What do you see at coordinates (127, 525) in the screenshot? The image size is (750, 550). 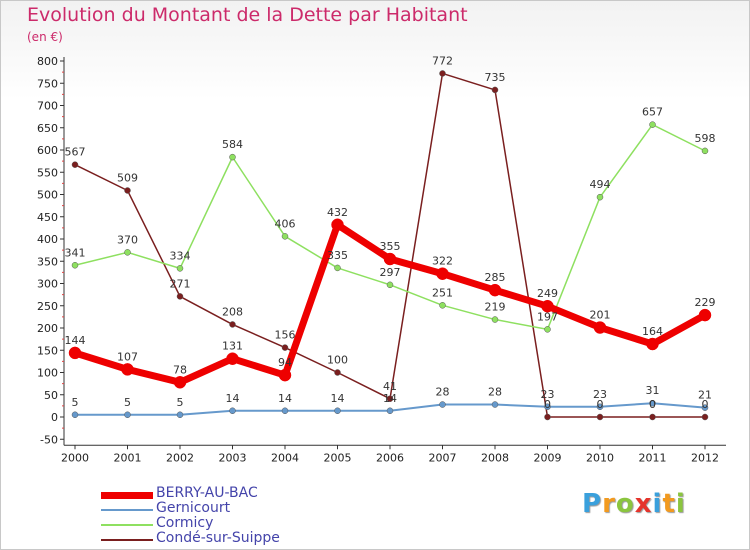 I see `legend-swatch-cormicy` at bounding box center [127, 525].